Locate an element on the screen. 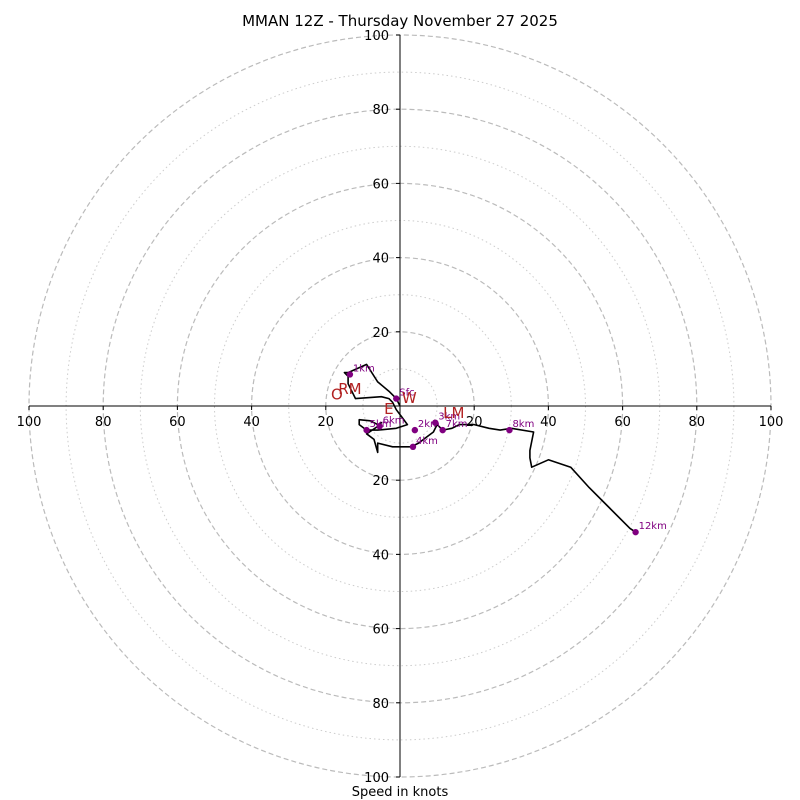 This screenshot has height=800, width=800. height-label-6km: 6km is located at coordinates (394, 420).